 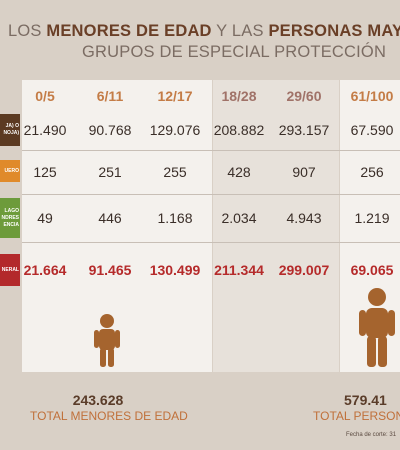 I want to click on cell: 293.157, so click(x=304, y=130).